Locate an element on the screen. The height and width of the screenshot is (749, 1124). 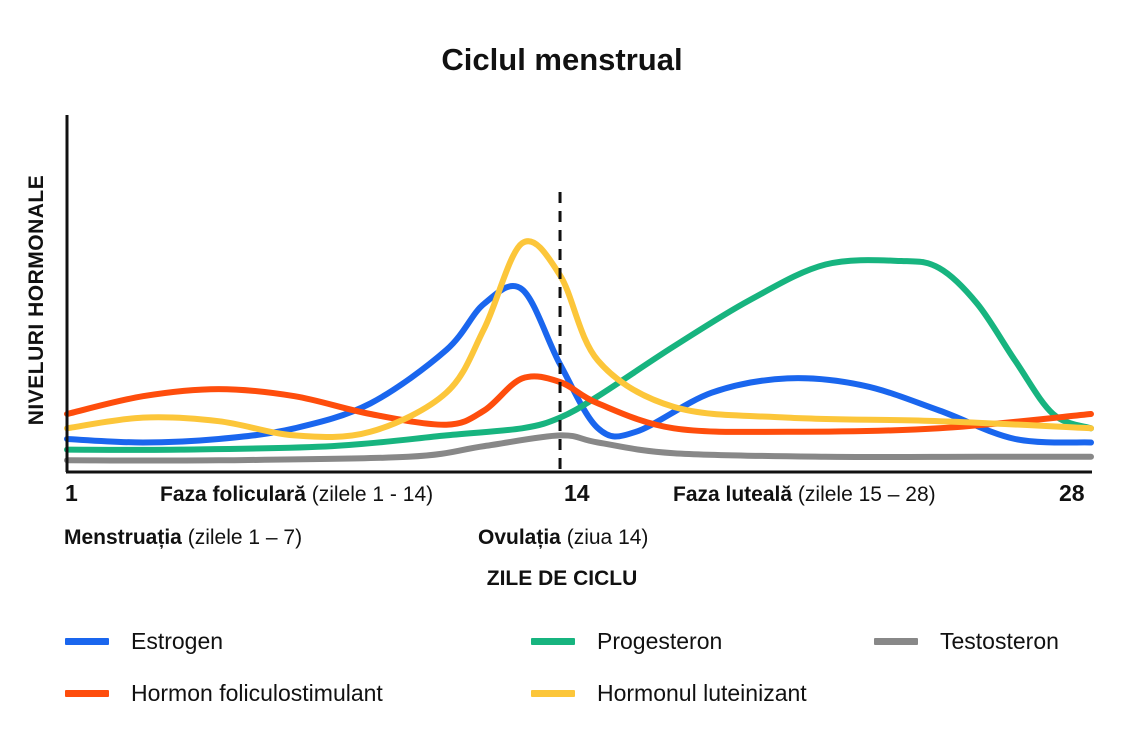
x-tick-label: 14 is located at coordinates (577, 493).